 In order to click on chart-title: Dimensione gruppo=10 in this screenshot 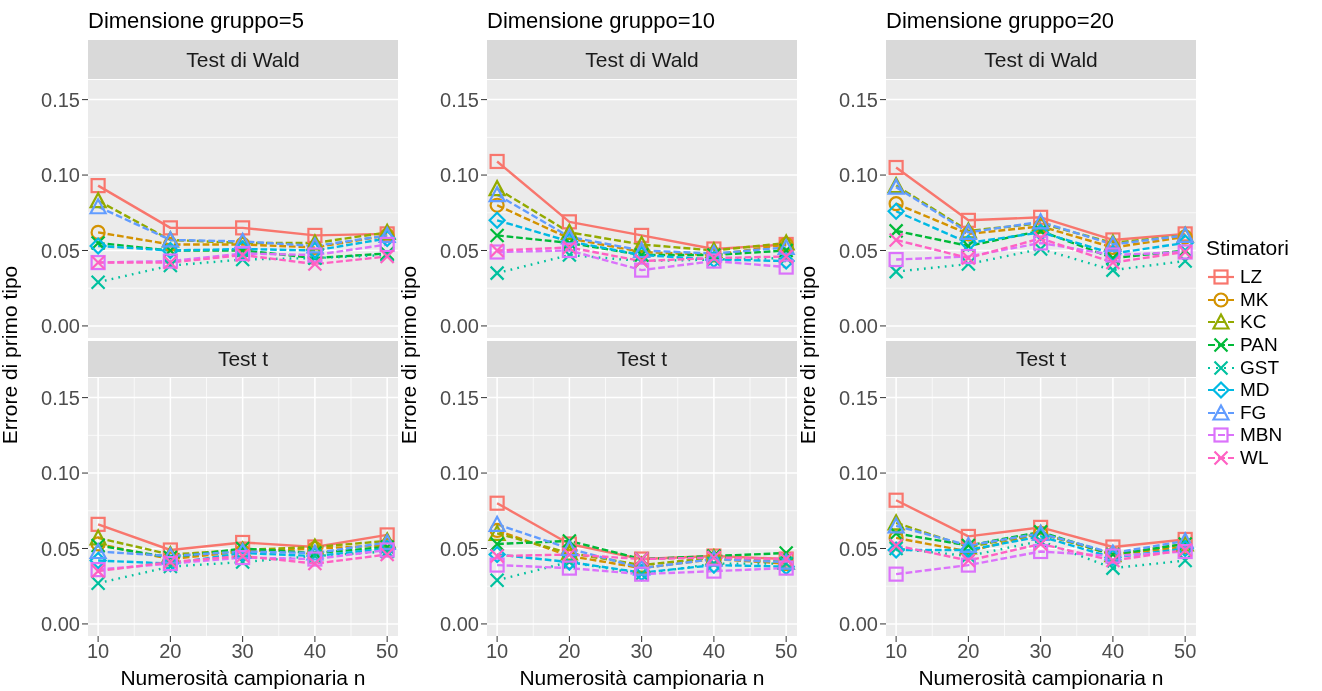, I will do `click(601, 21)`.